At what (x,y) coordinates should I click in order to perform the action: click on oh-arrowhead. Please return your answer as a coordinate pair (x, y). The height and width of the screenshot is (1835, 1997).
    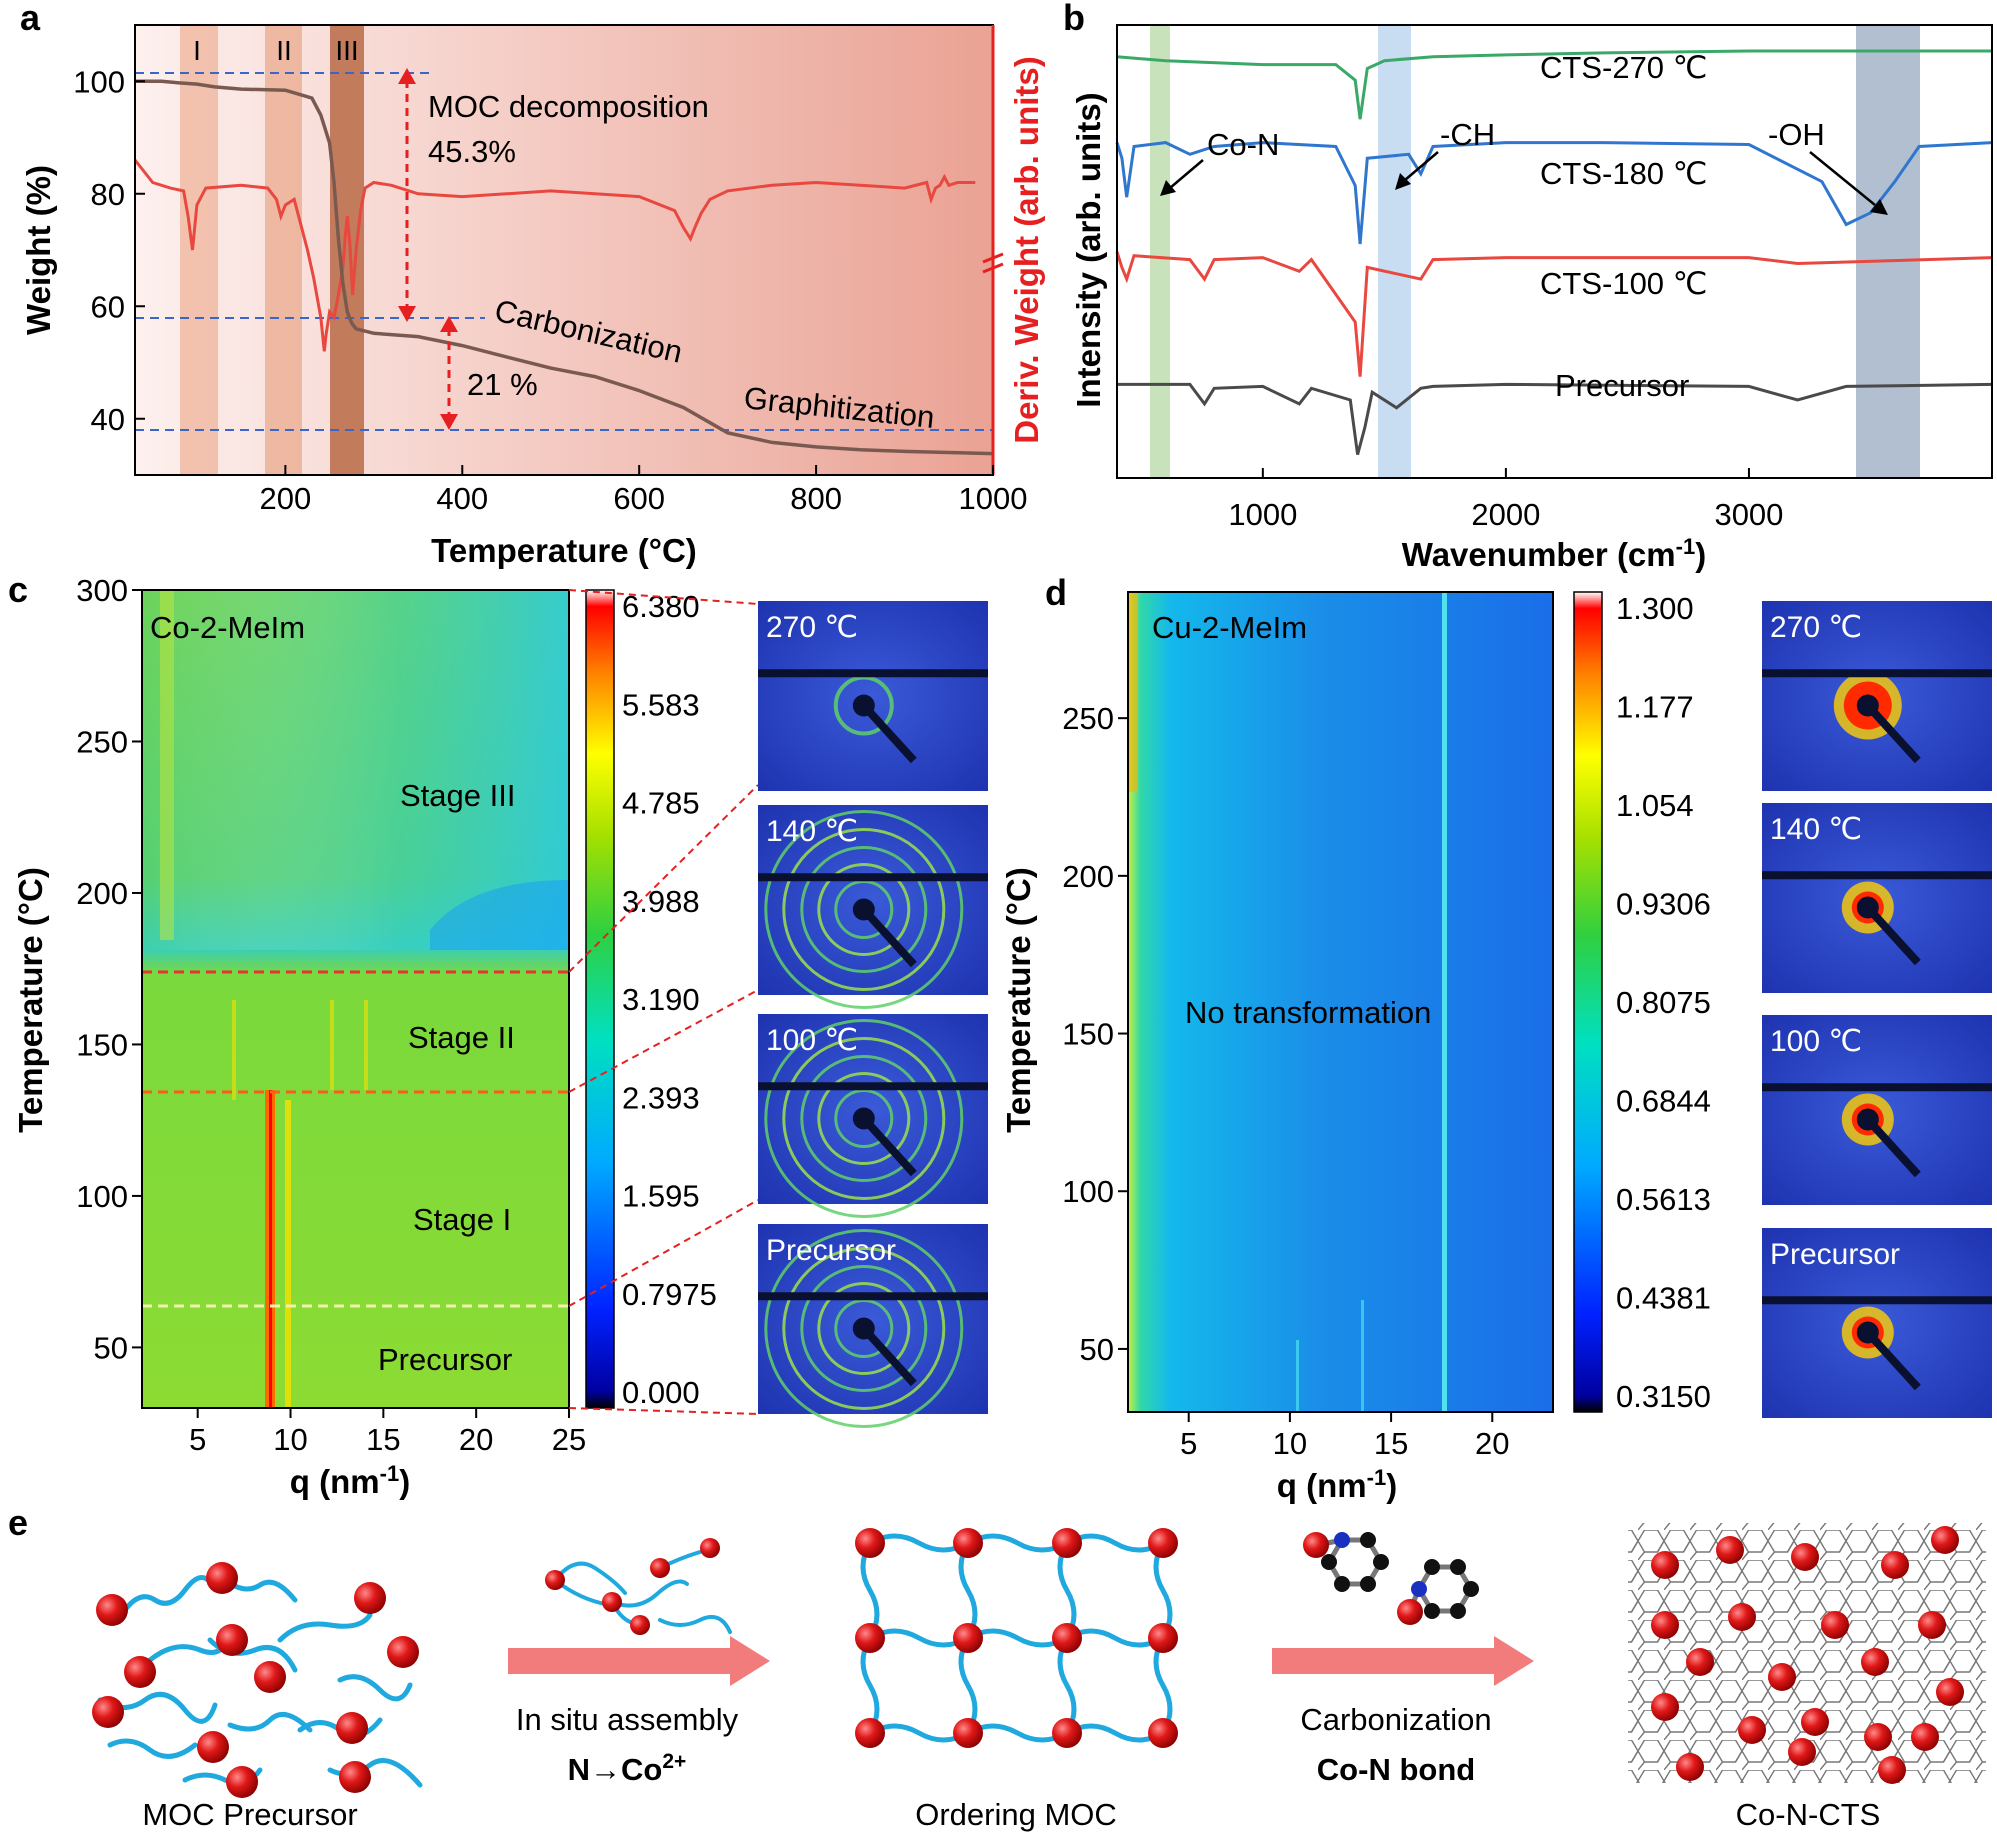
    Looking at the image, I should click on (1879, 207).